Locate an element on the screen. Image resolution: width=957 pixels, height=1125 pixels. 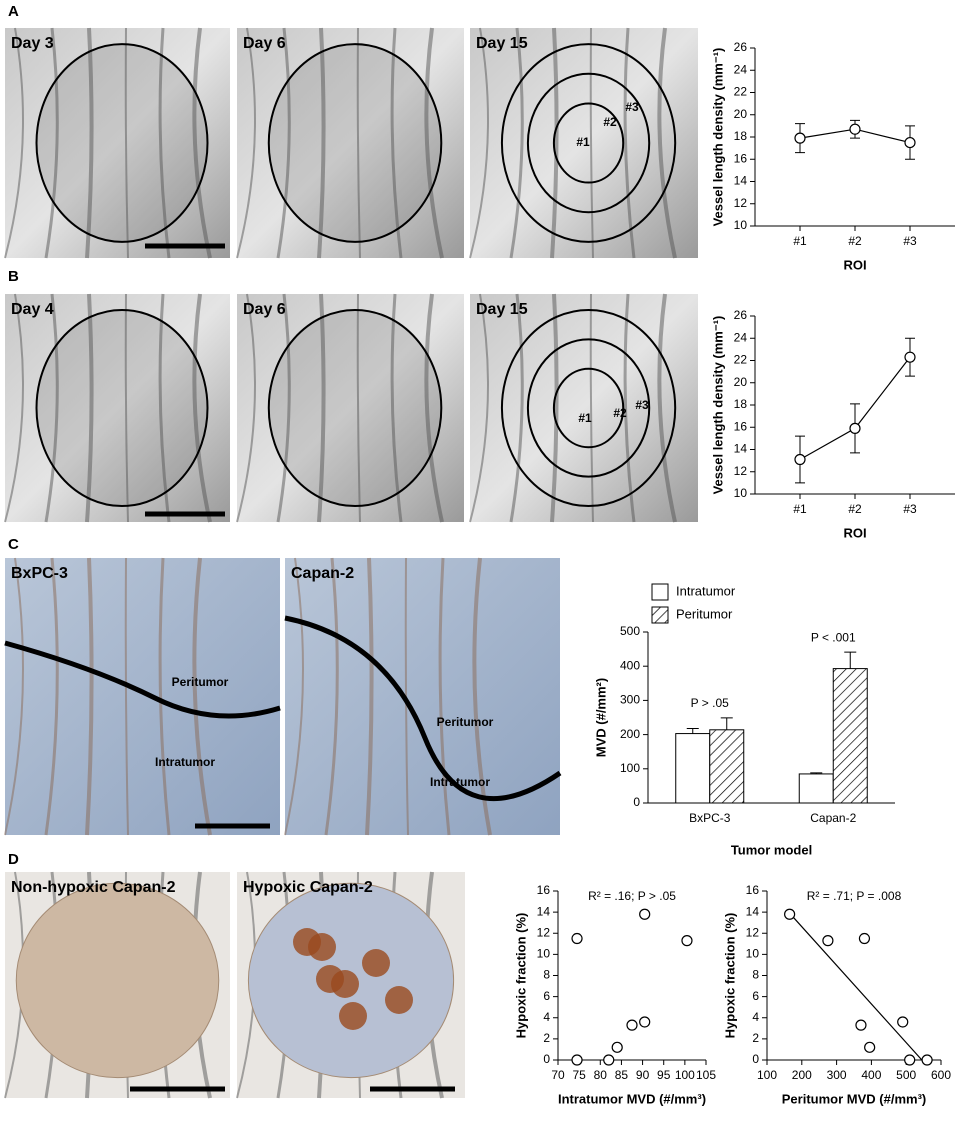
region-label: Intratumor is located at coordinates (185, 762).